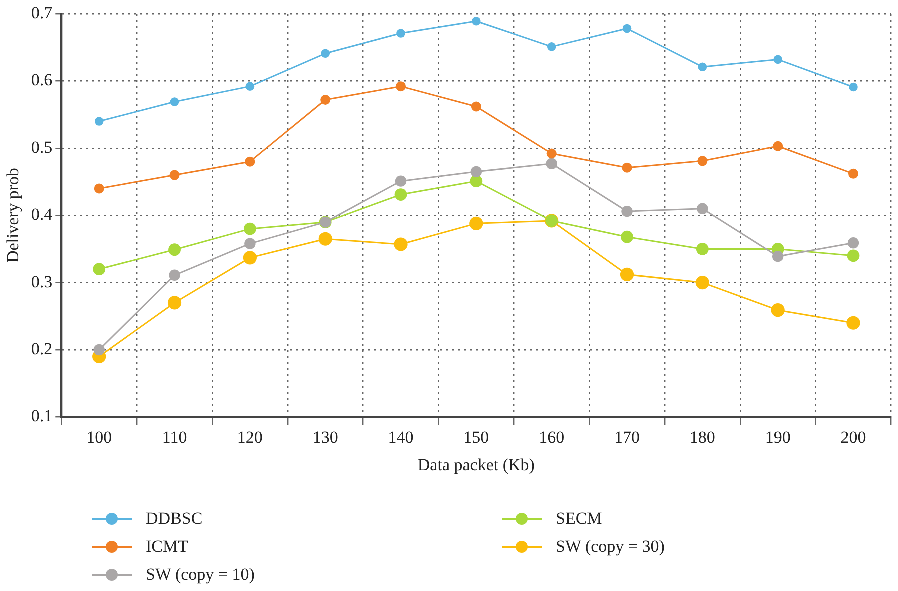 This screenshot has height=591, width=898. Describe the element at coordinates (200, 575) in the screenshot. I see `legend-label: SW (copy = 10)` at that location.